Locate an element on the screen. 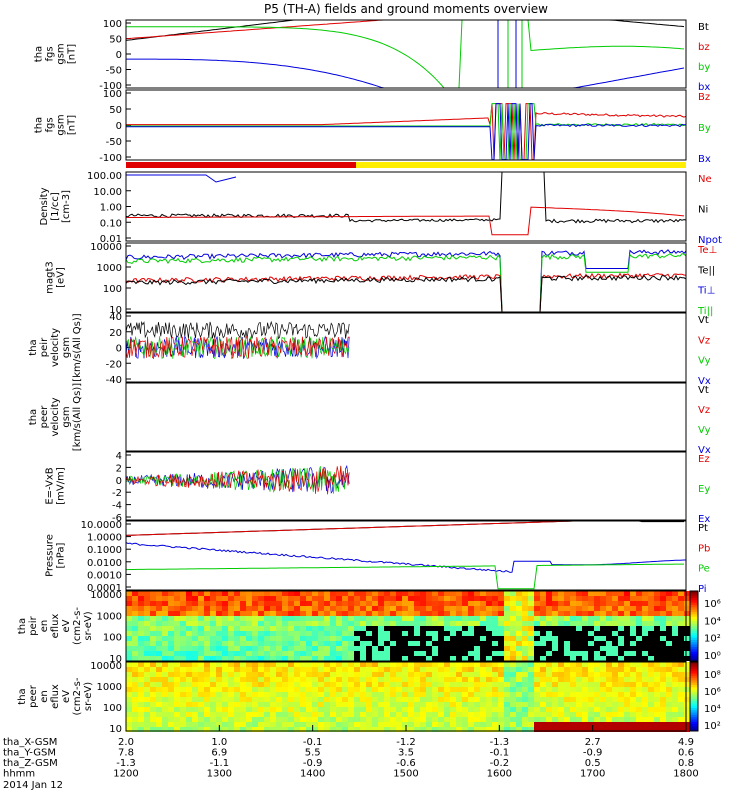 The height and width of the screenshot is (800, 750). footer-row-value: 1.0 is located at coordinates (219, 742).